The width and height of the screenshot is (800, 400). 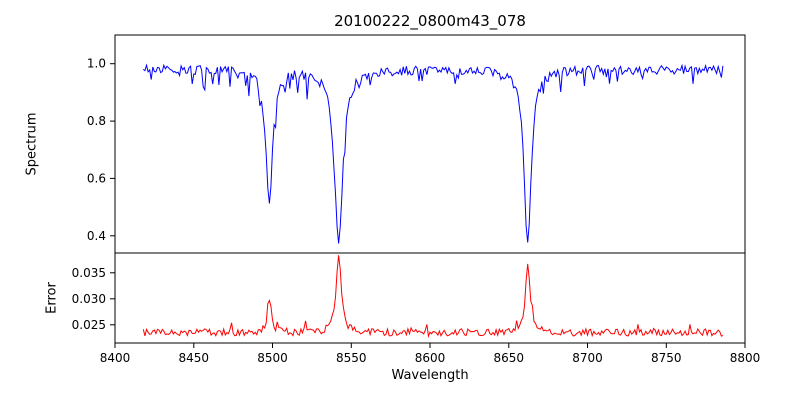 What do you see at coordinates (666, 358) in the screenshot?
I see `x-tick-label: 8750` at bounding box center [666, 358].